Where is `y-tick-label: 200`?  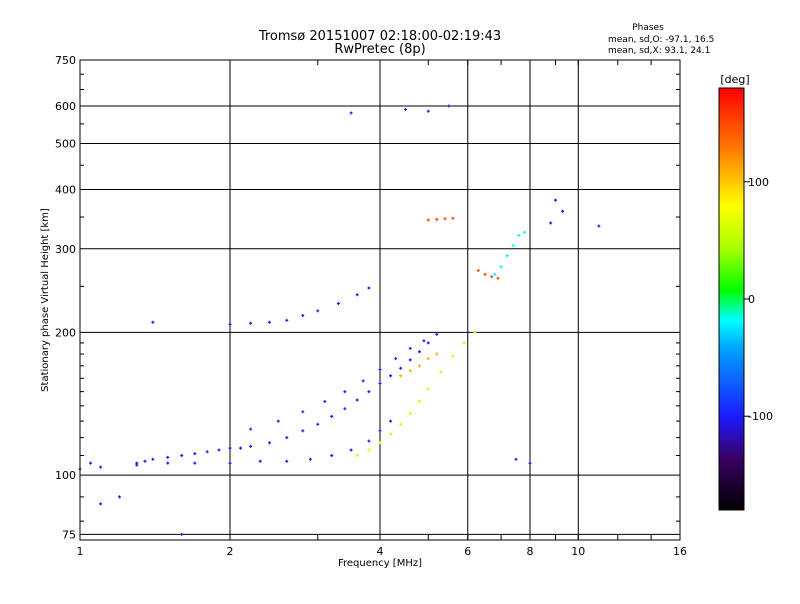
y-tick-label: 200 is located at coordinates (65, 332).